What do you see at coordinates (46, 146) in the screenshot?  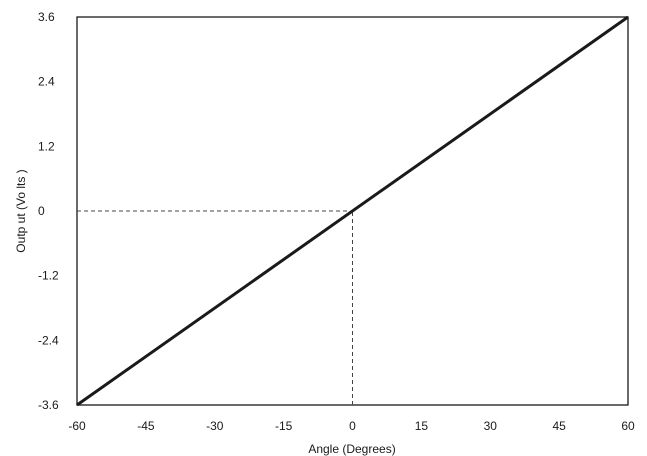 I see `y-tick-label: 1.2` at bounding box center [46, 146].